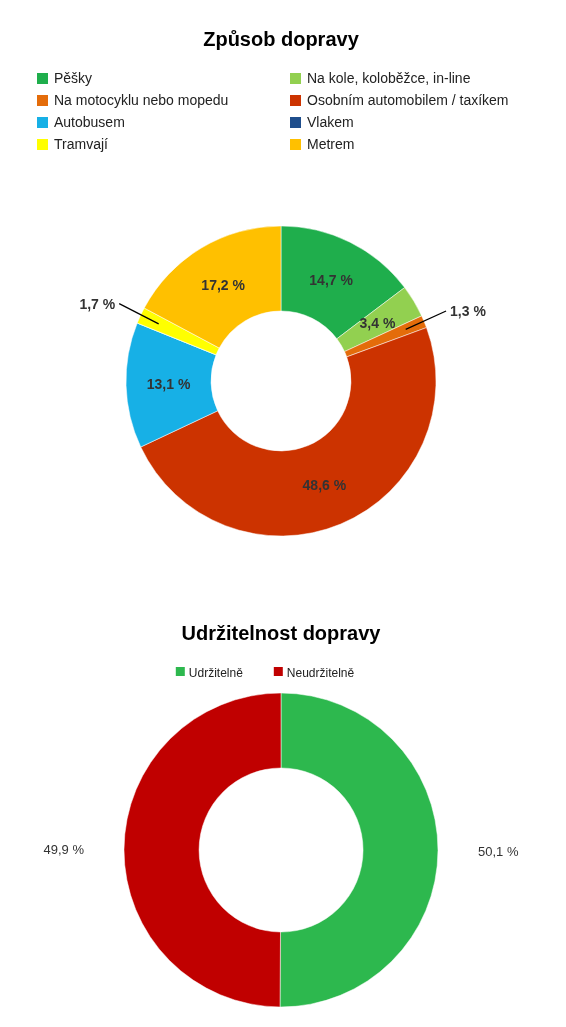  I want to click on data-label: 50,1 %, so click(498, 851).